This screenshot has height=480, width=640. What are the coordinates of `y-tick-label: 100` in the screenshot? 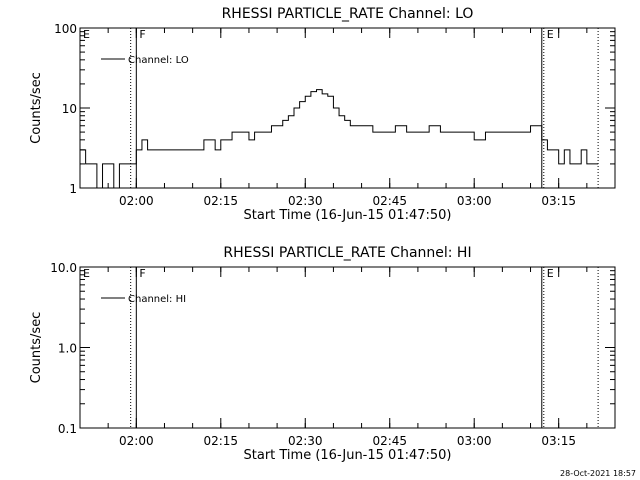 It's located at (65, 29).